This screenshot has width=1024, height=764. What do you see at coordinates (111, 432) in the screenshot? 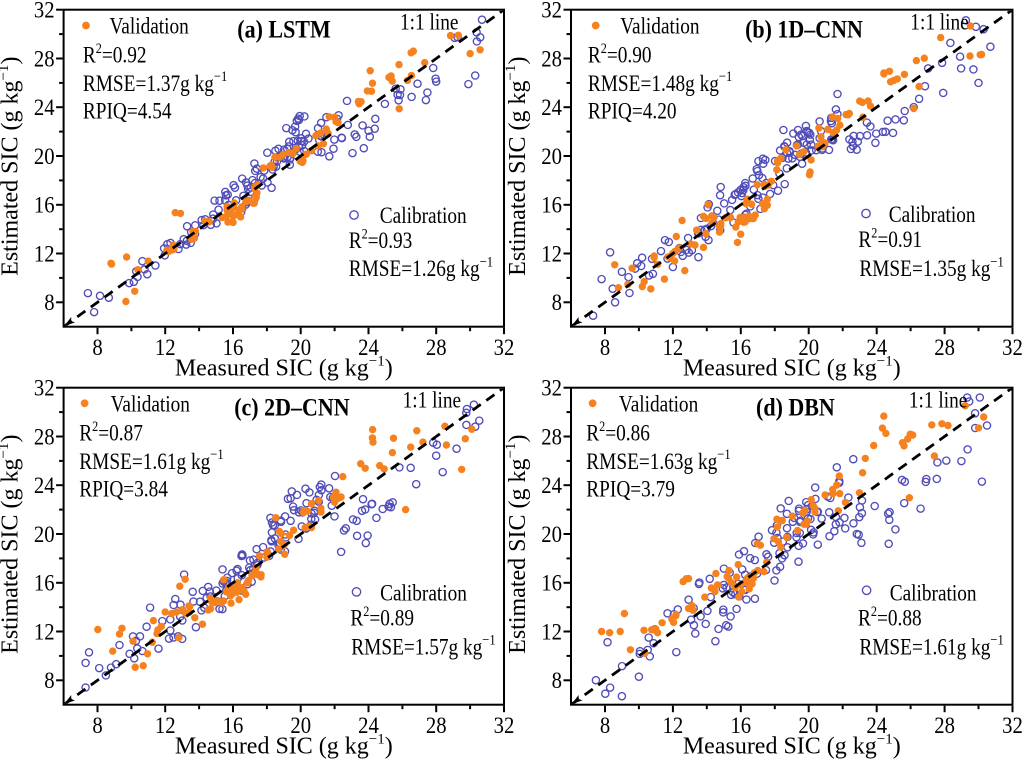
I see `svg-text: R2=0.87` at bounding box center [111, 432].